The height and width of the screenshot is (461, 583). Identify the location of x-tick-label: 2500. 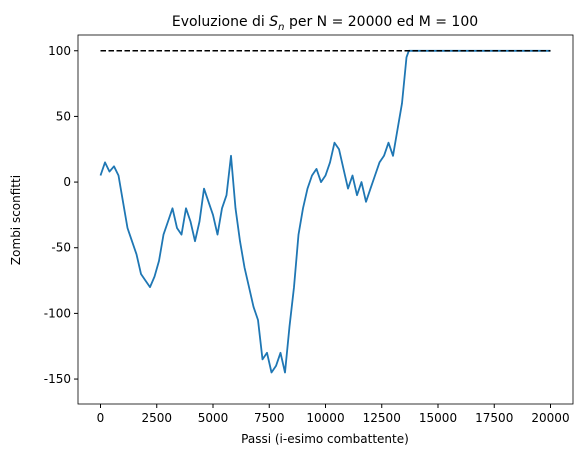
(156, 418).